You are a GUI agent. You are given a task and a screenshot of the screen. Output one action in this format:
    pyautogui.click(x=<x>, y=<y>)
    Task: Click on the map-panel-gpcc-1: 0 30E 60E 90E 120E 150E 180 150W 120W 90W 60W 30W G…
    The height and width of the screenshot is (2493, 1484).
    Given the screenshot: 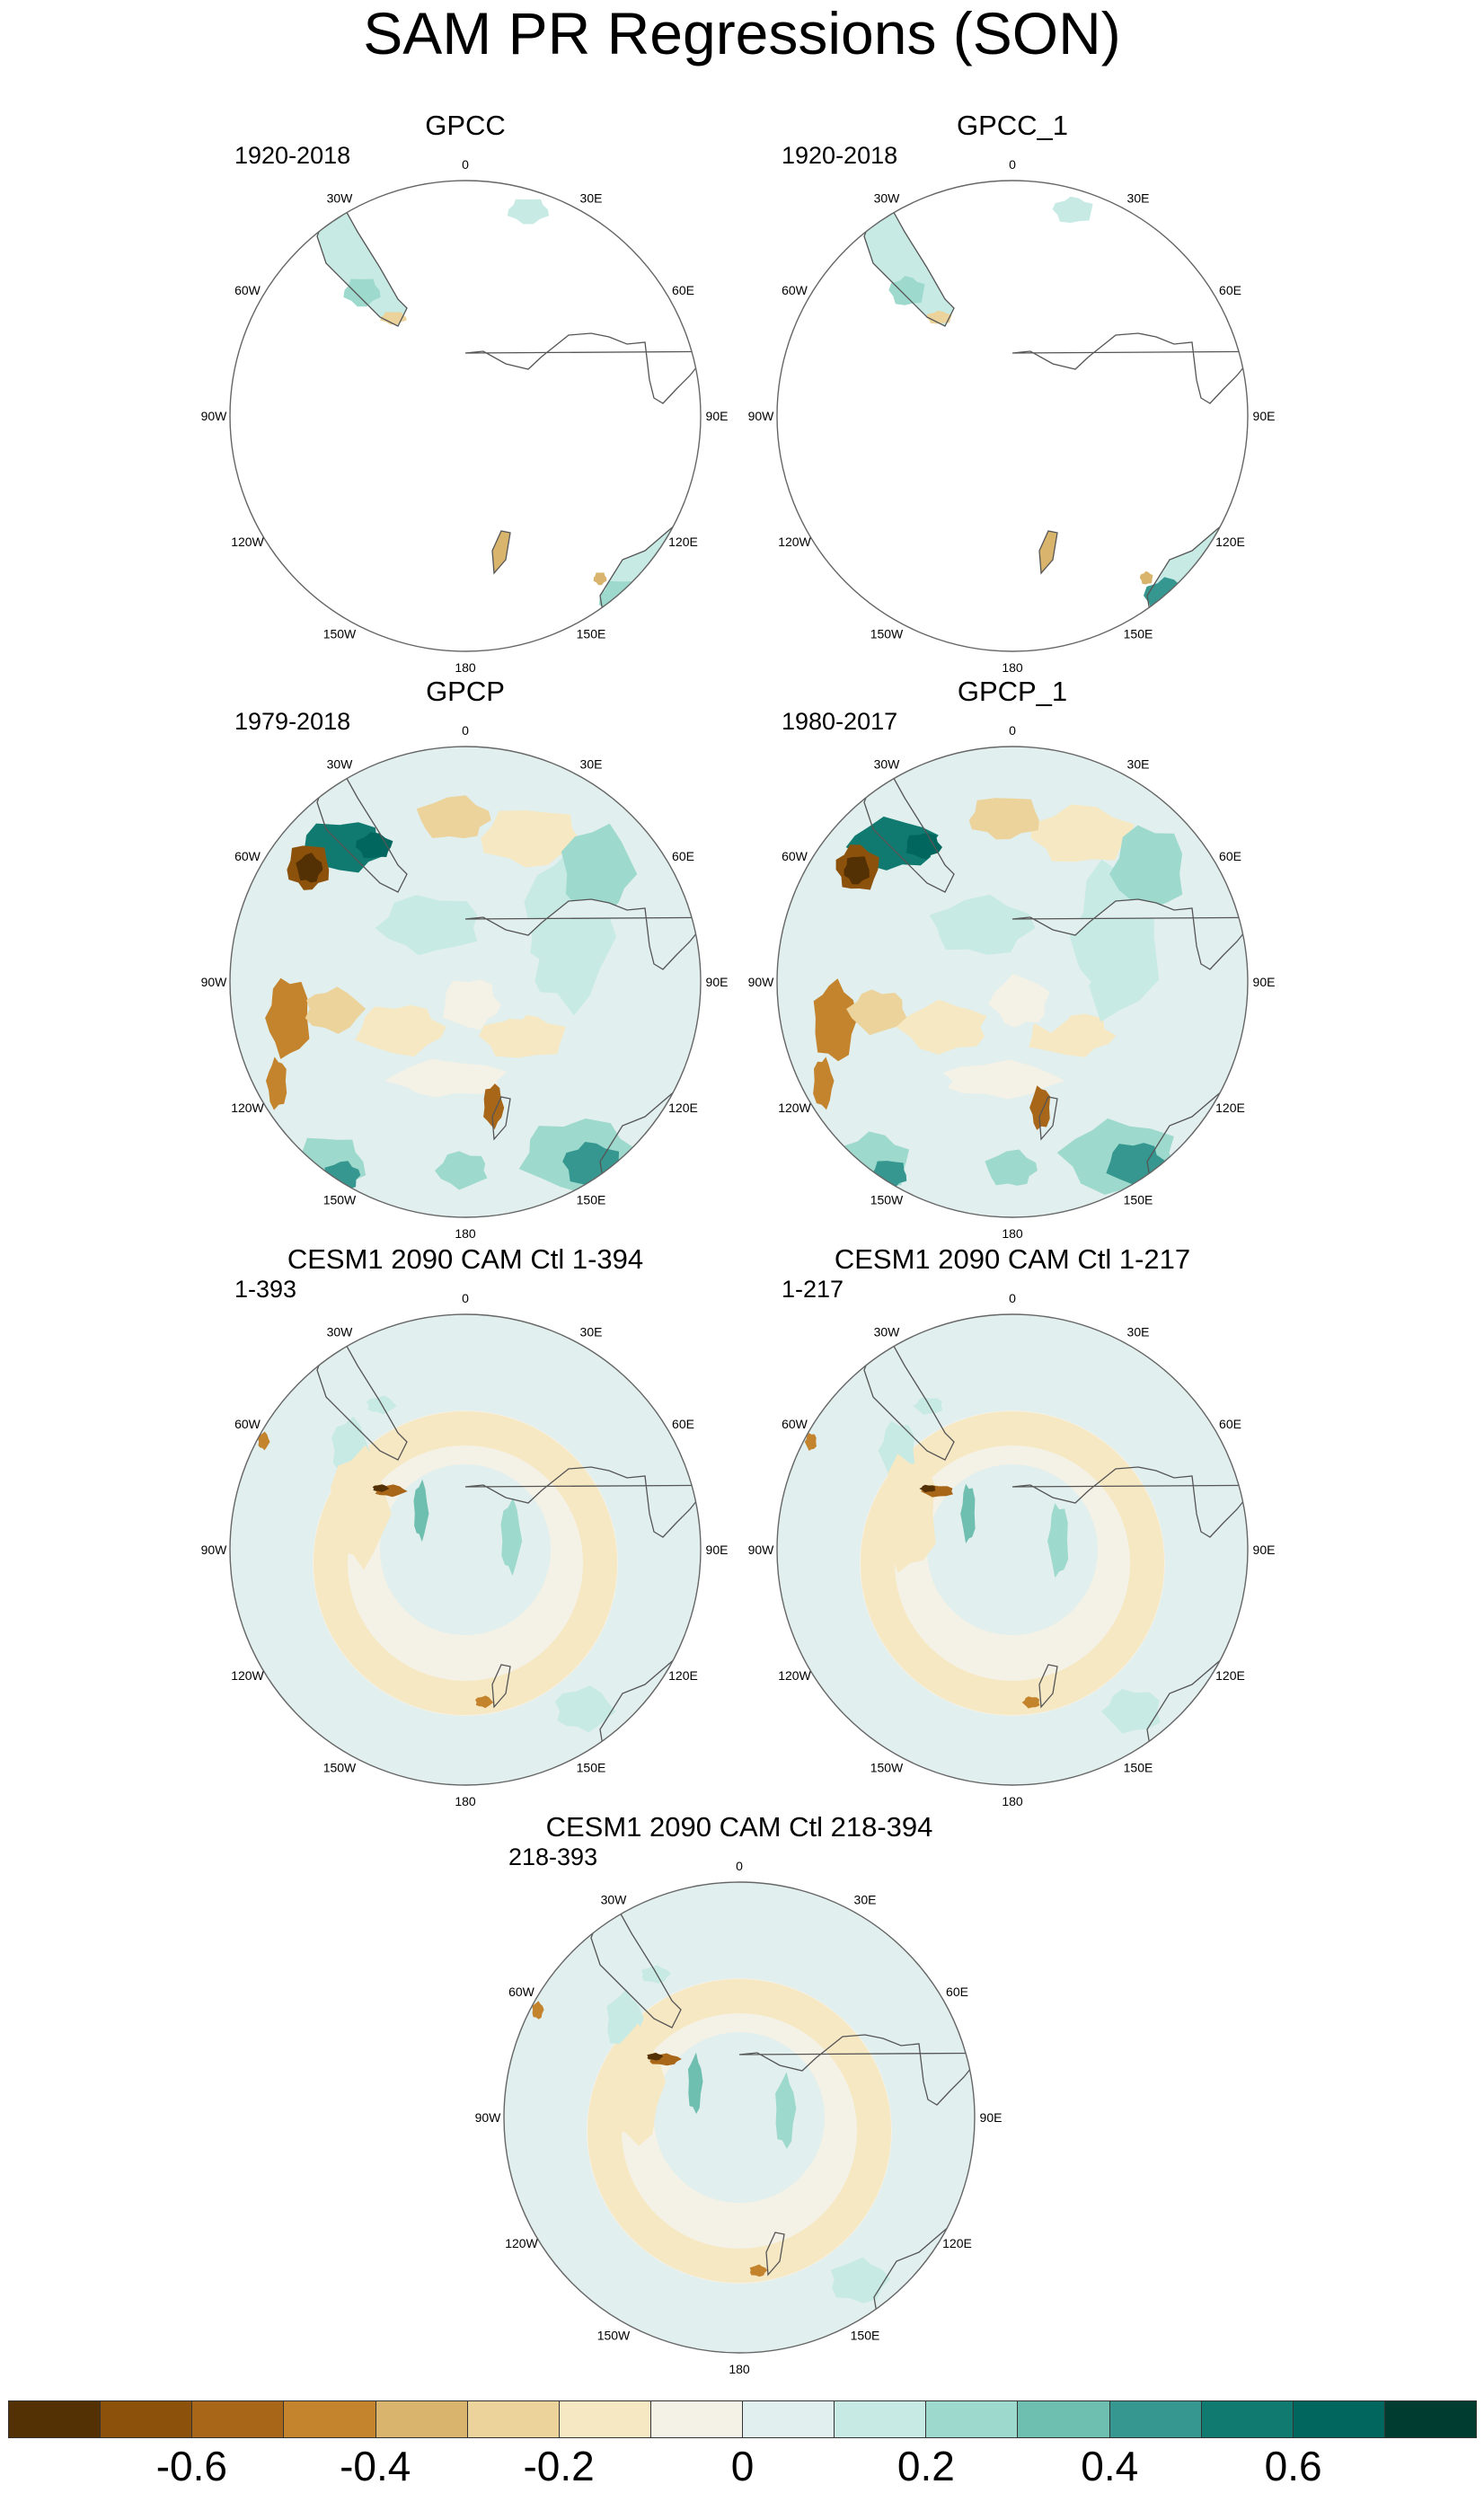 What is the action you would take?
    pyautogui.click(x=1012, y=392)
    